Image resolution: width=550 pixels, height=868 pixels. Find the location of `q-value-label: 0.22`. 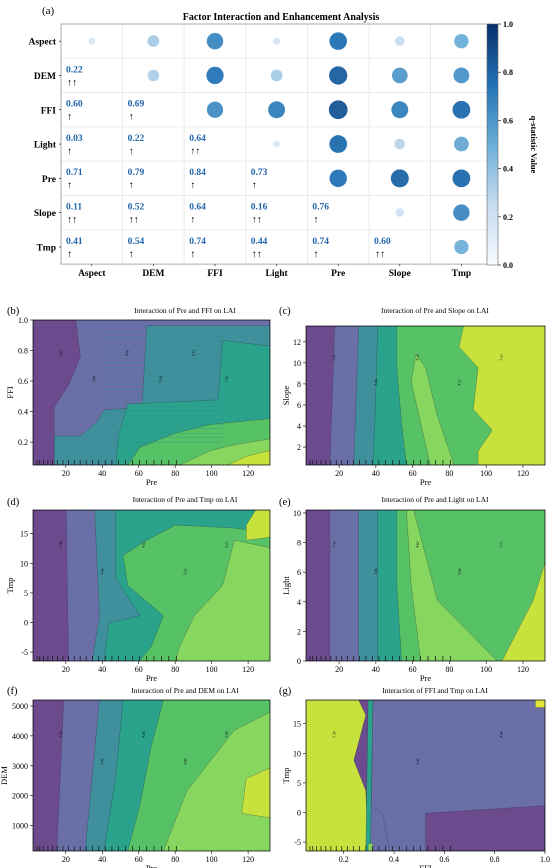

q-value-label: 0.22 is located at coordinates (136, 139).